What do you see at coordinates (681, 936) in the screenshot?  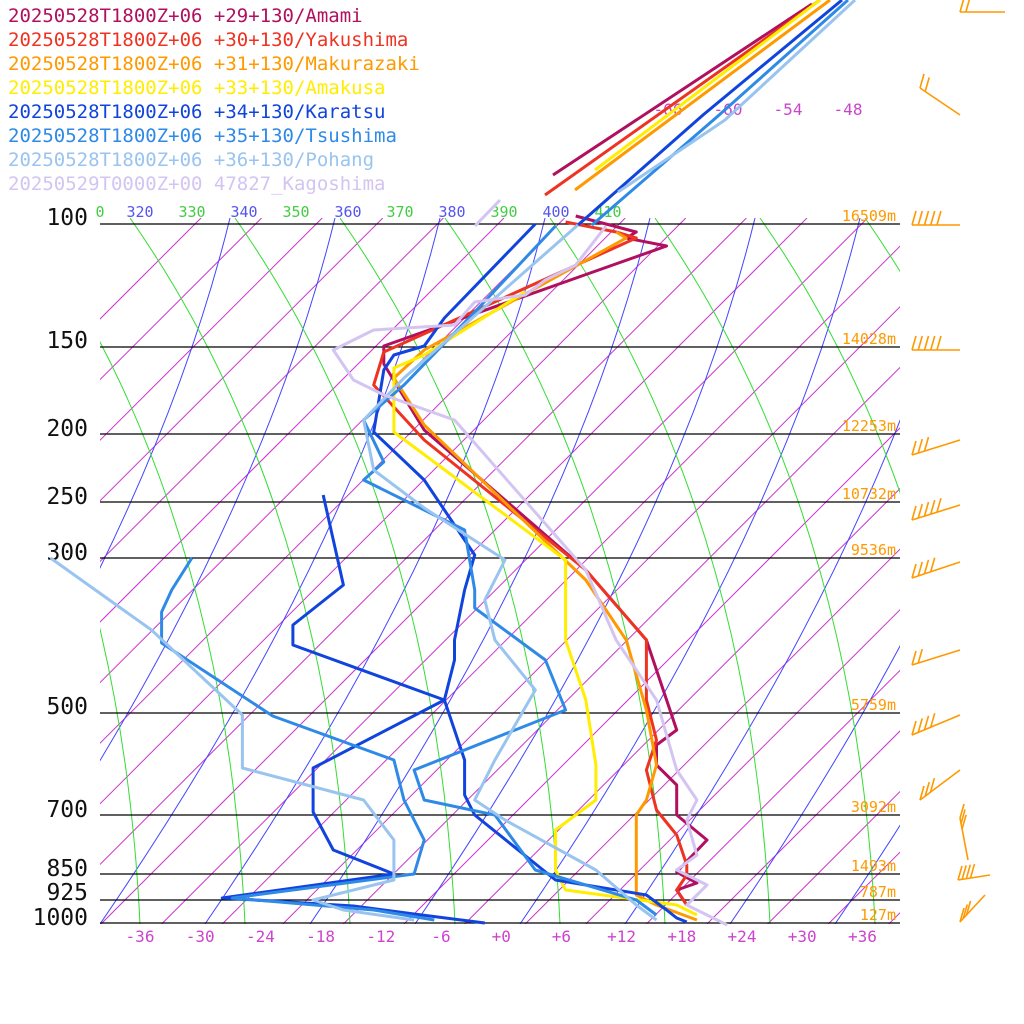 I see `x-tick-label: +18` at bounding box center [681, 936].